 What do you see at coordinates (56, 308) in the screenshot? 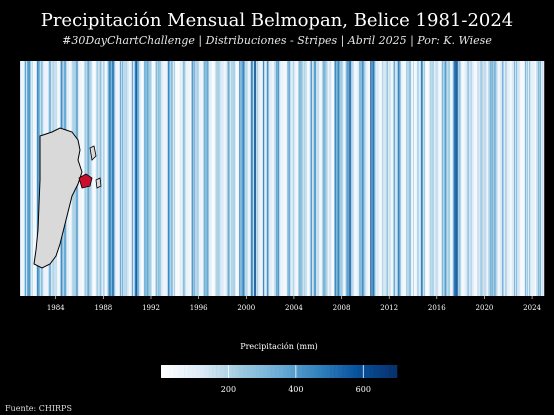
I see `x-tick-label: 1984` at bounding box center [56, 308].